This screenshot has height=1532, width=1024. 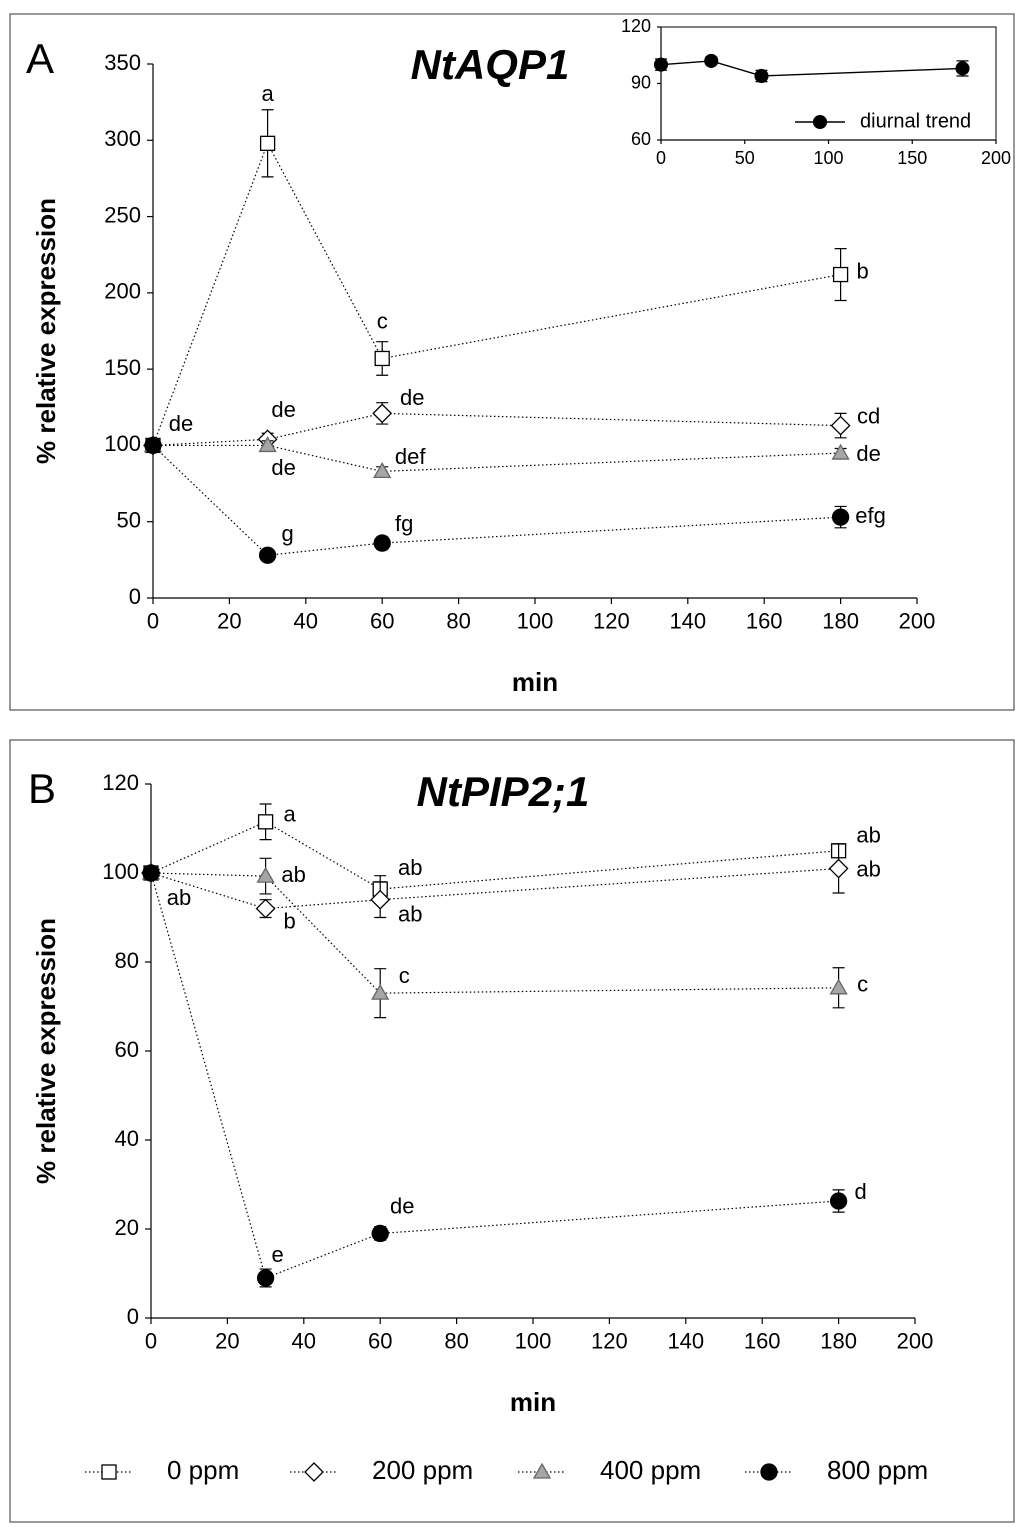 What do you see at coordinates (422, 1470) in the screenshot?
I see `legend-label: 200 ppm` at bounding box center [422, 1470].